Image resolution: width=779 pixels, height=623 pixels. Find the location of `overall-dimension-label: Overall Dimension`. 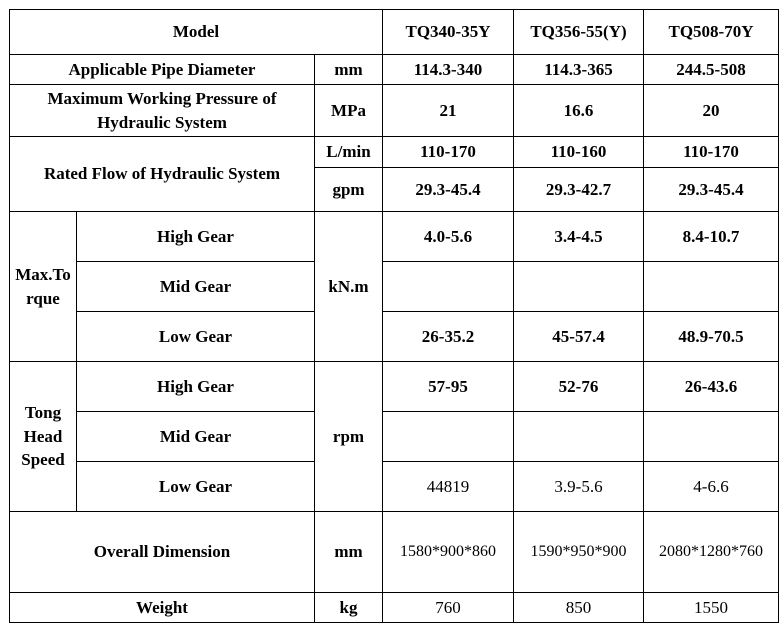

overall-dimension-label: Overall Dimension is located at coordinates (162, 552).